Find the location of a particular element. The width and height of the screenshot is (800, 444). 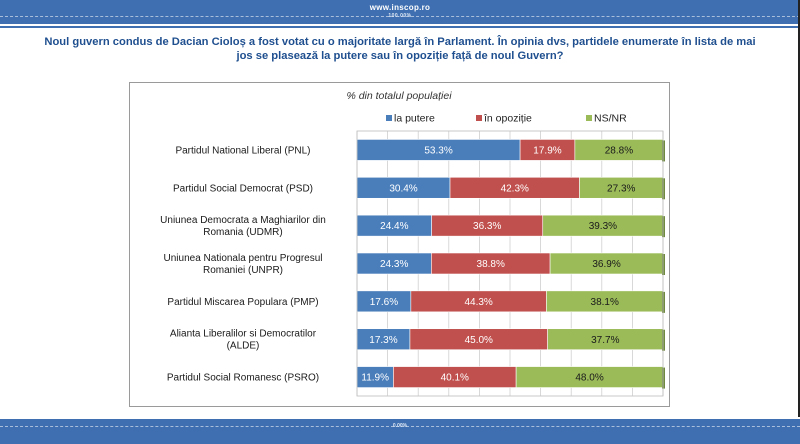

category-label-1: Partidul Social Democrat (PSD) is located at coordinates (243, 188).